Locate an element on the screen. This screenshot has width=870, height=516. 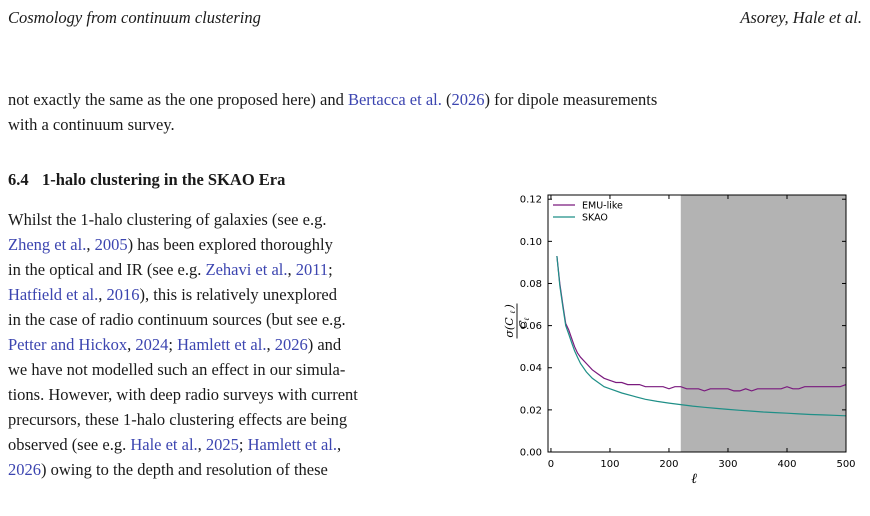
y-tick-label: 0.10 is located at coordinates (531, 242).